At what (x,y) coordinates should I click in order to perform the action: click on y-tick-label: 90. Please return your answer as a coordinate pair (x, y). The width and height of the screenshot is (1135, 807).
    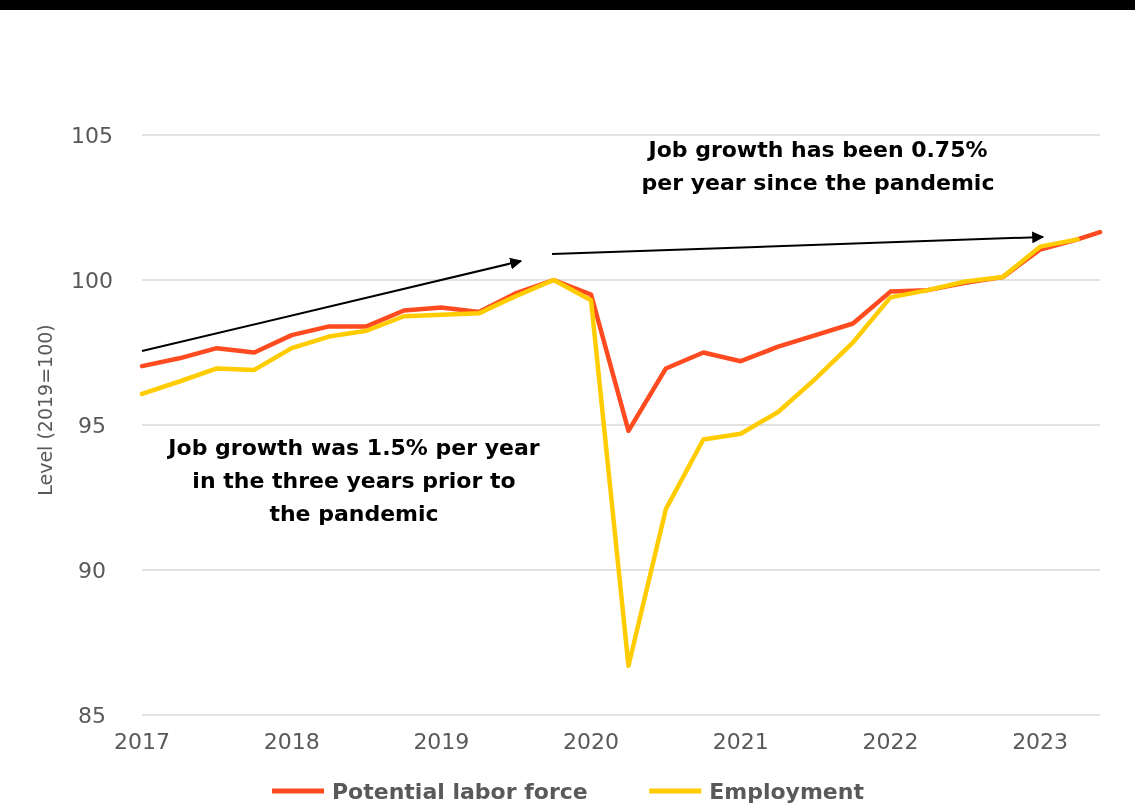
    Looking at the image, I should click on (92, 570).